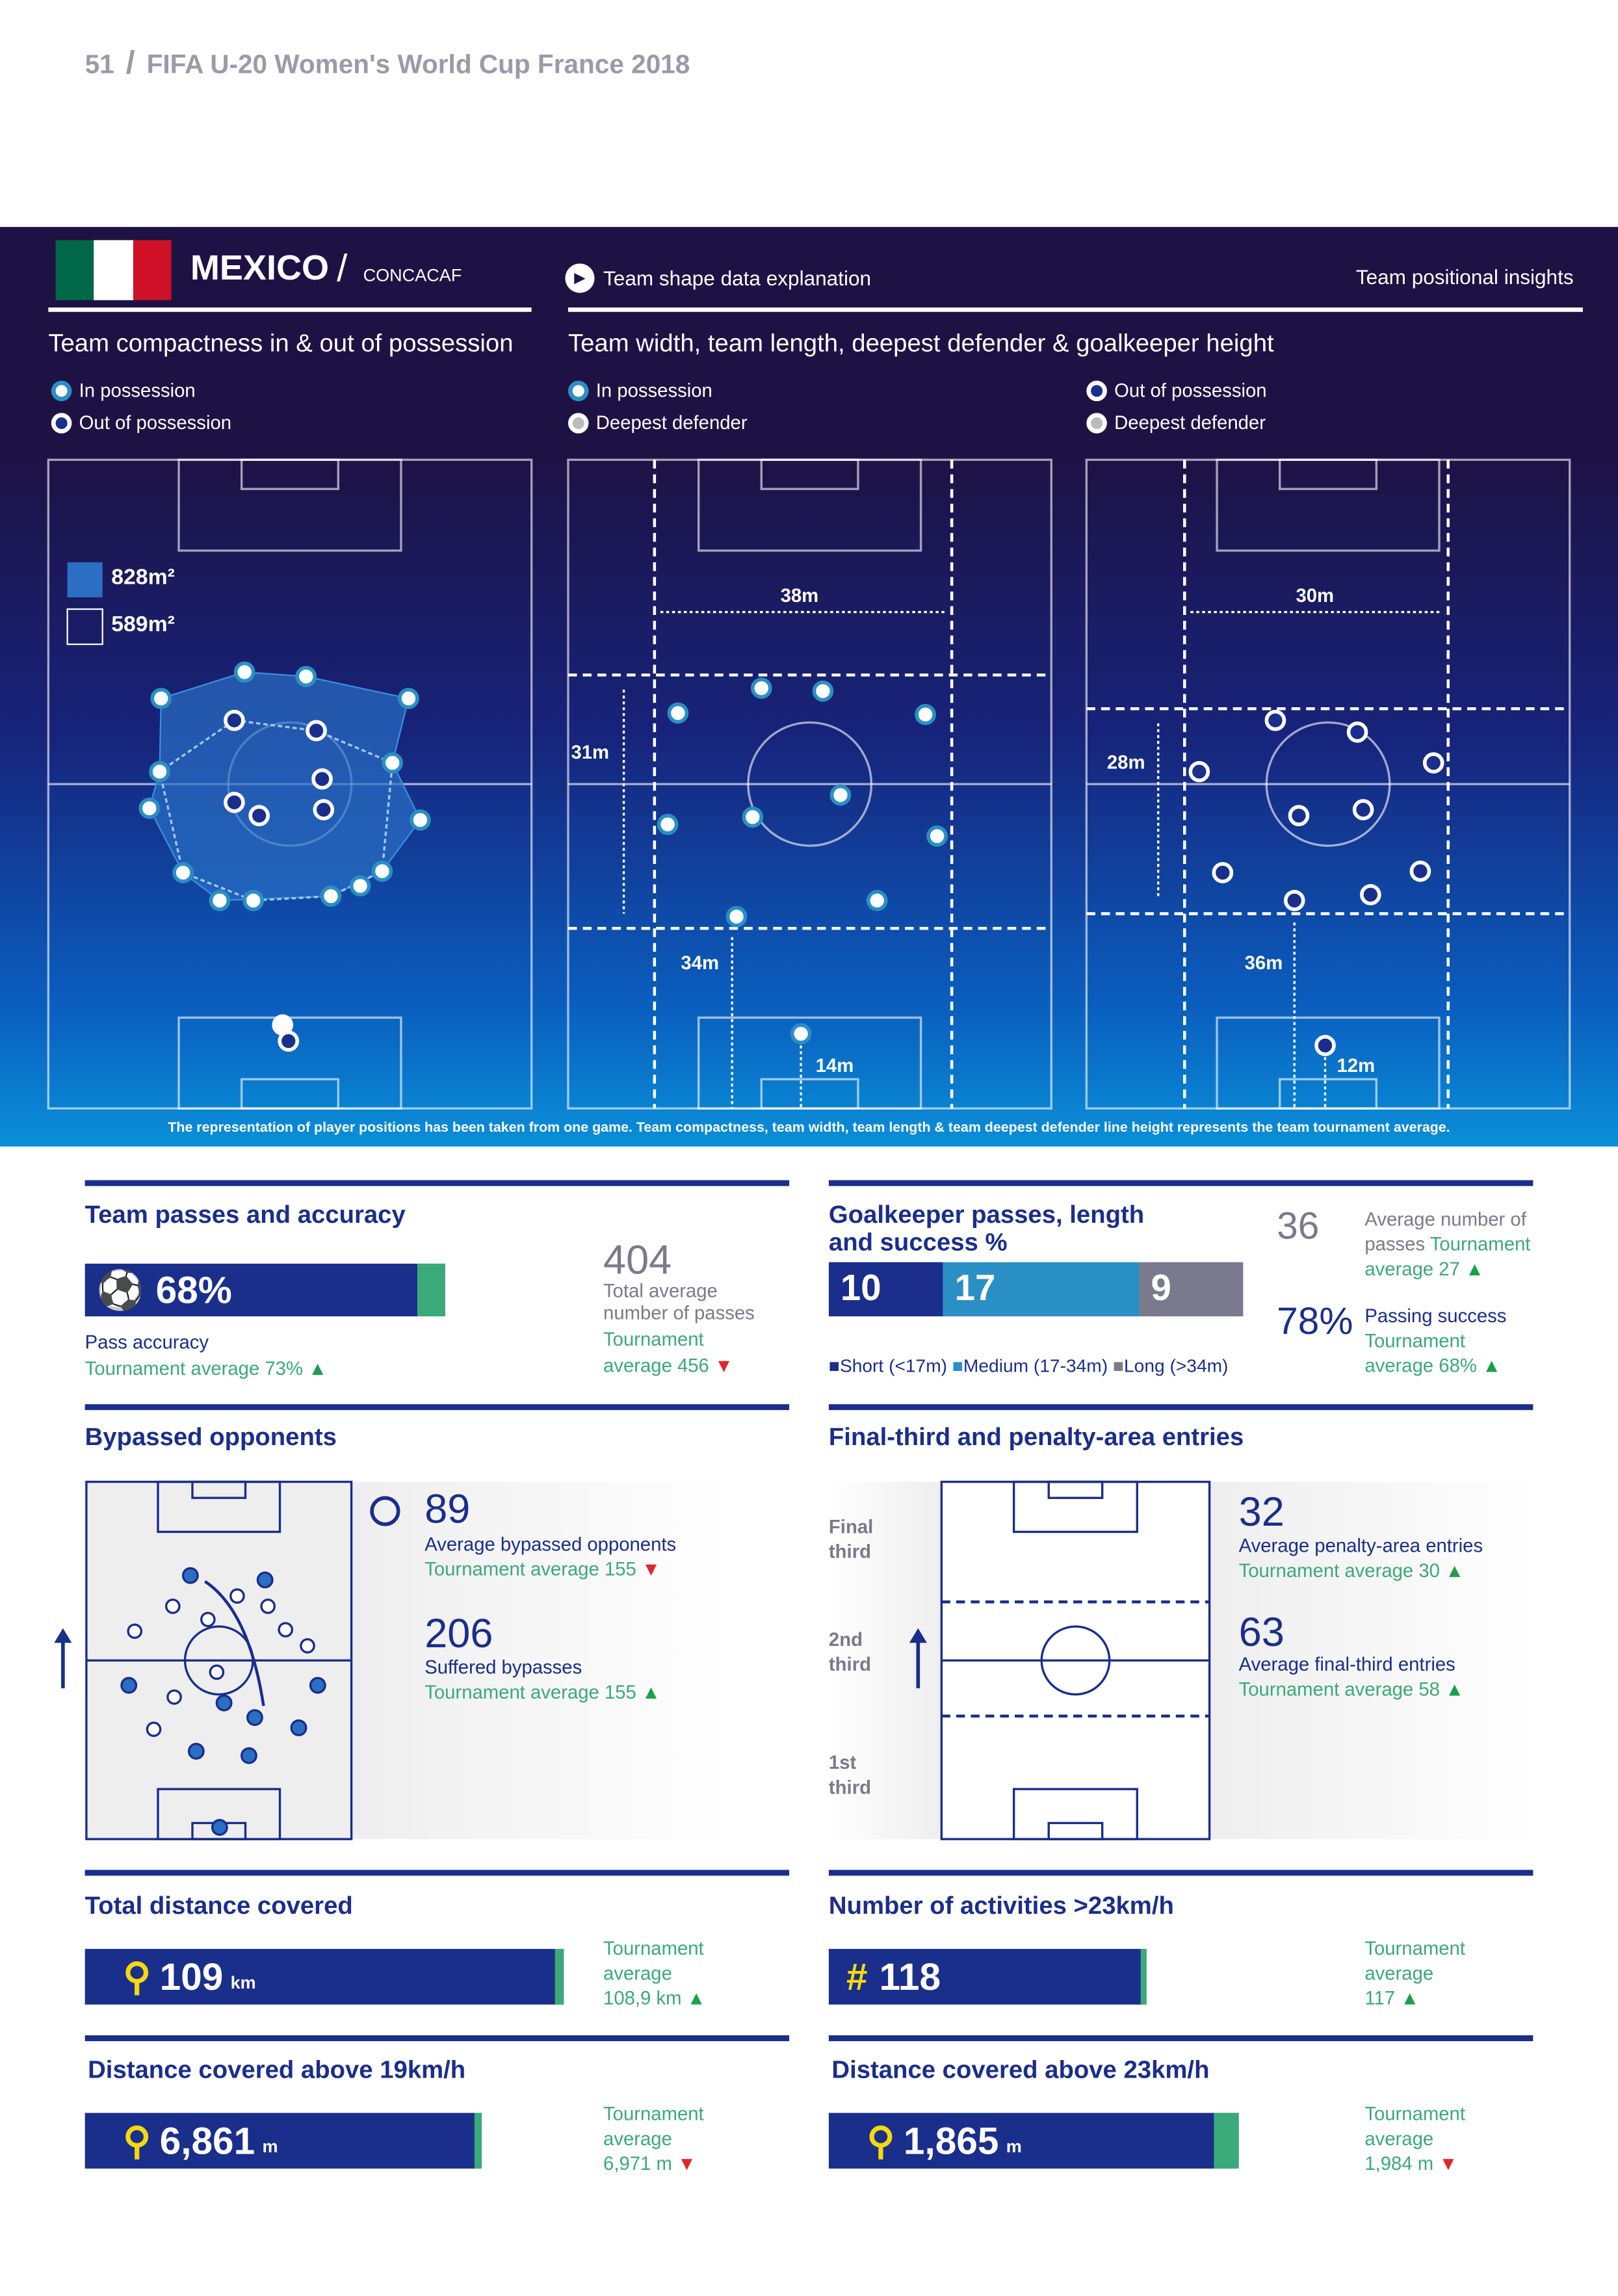 This screenshot has height=2296, width=1618. Describe the element at coordinates (834, 1065) in the screenshot. I see `in-gk: 14m` at that location.